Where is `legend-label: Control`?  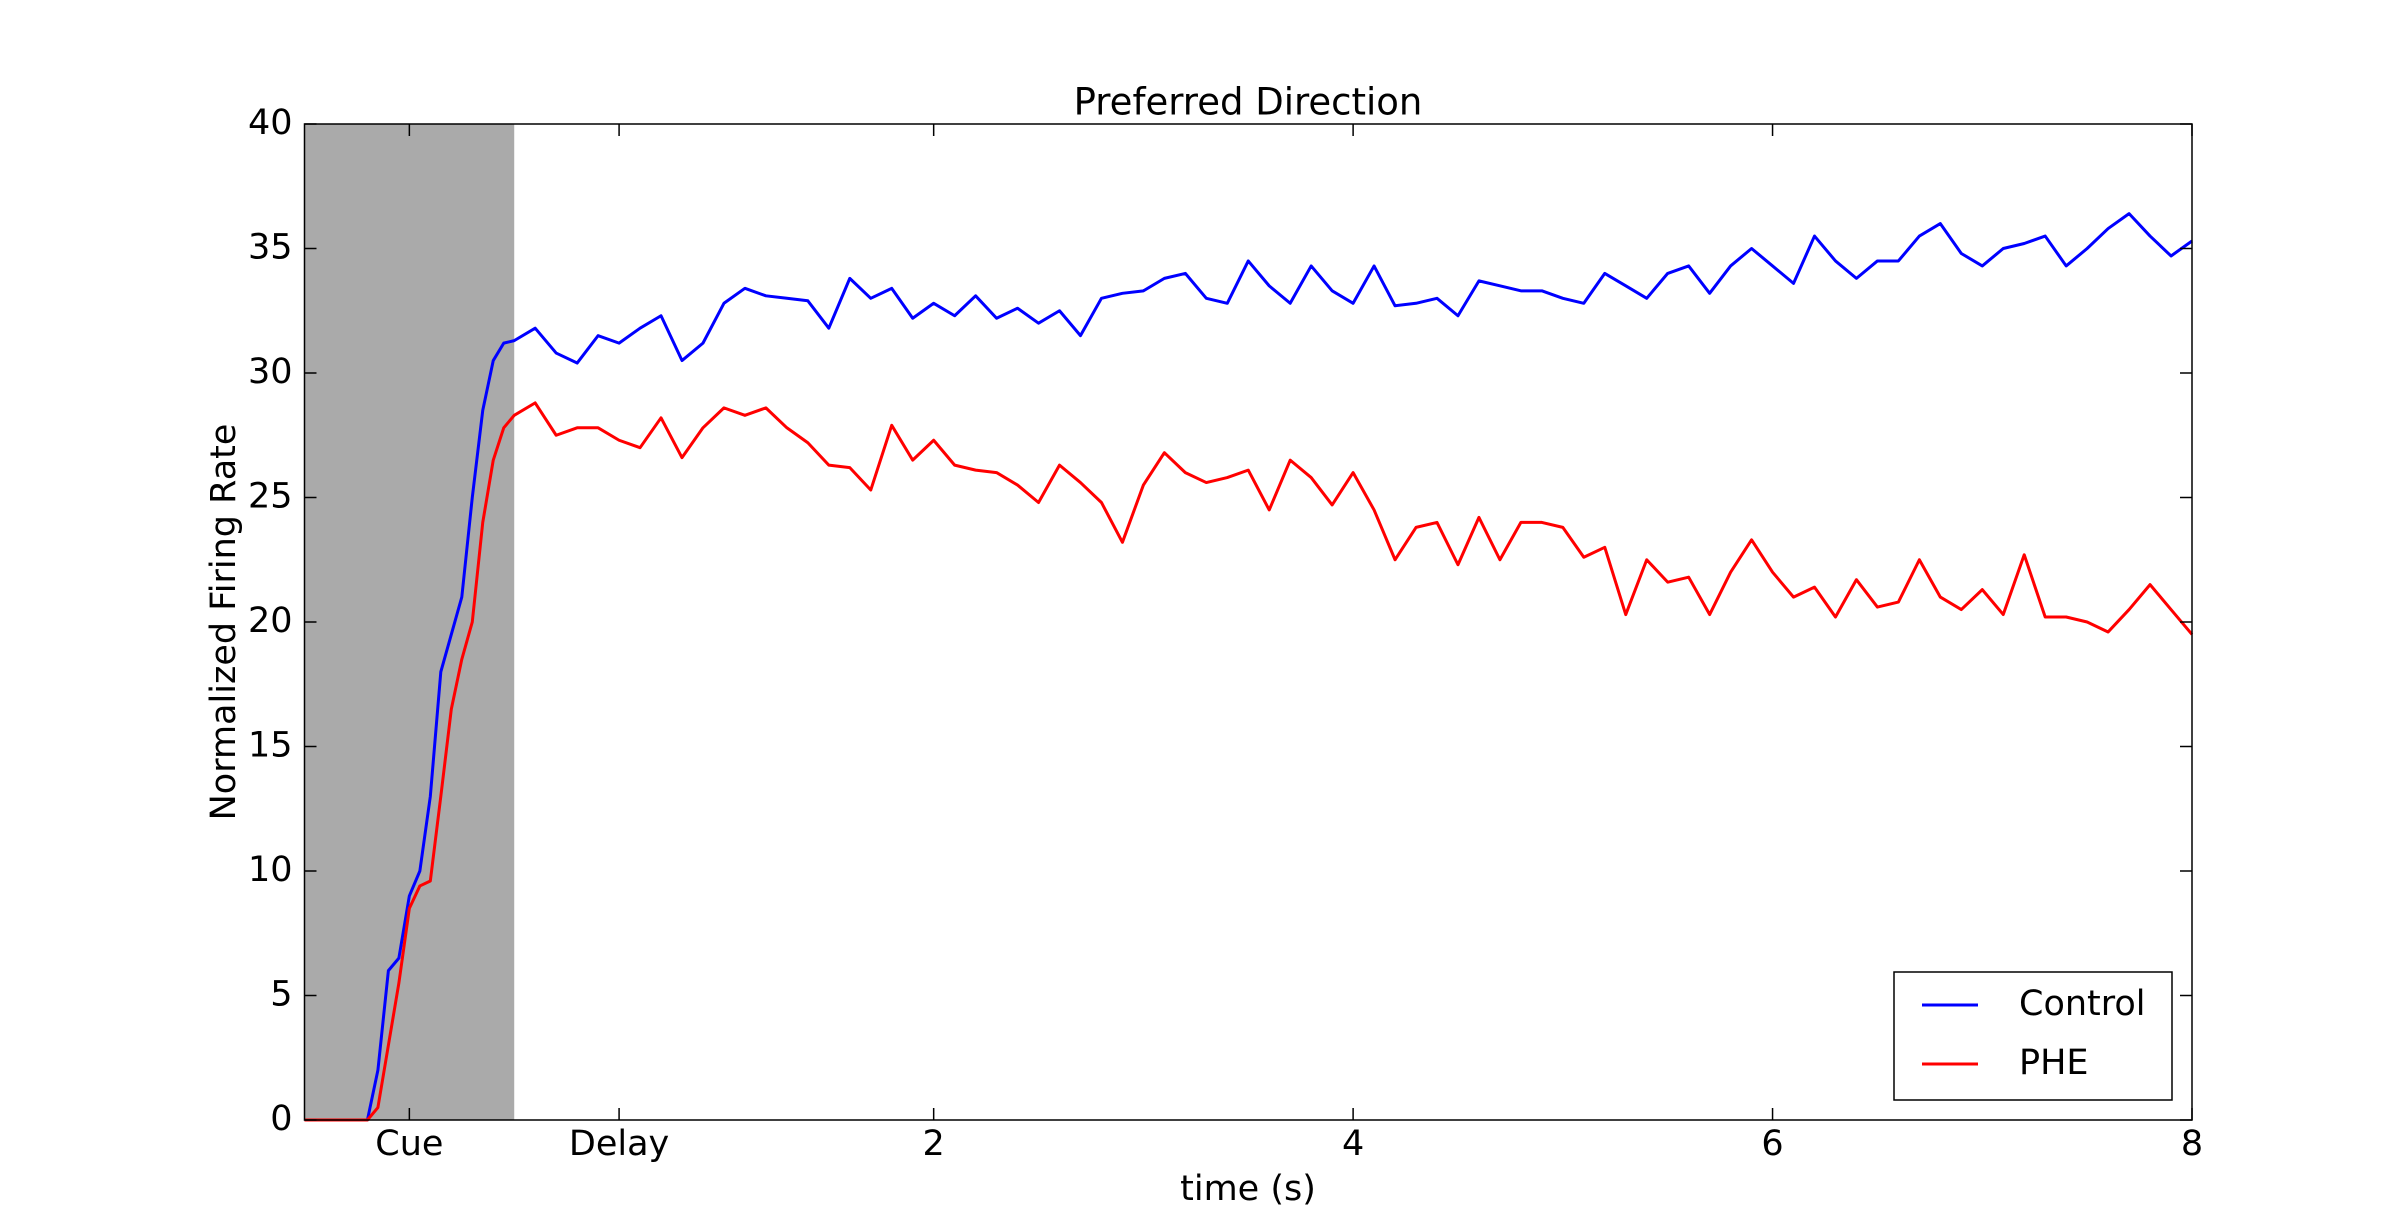
legend-label: Control is located at coordinates (2082, 1004).